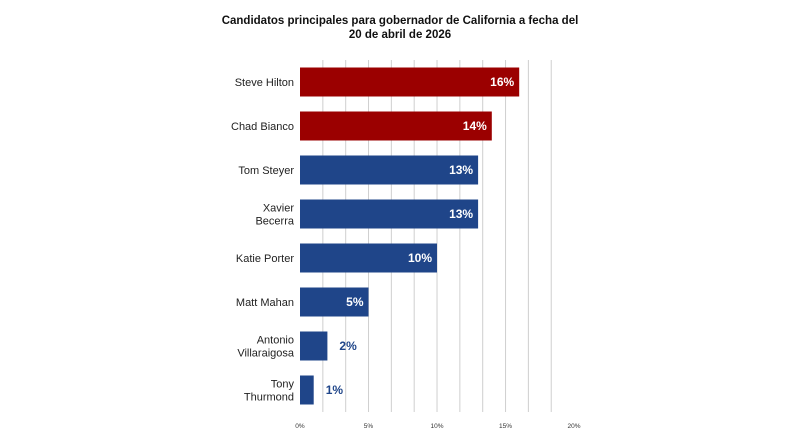 This screenshot has height=445, width=800. Describe the element at coordinates (573, 426) in the screenshot. I see `x-tick-label: 20%` at that location.